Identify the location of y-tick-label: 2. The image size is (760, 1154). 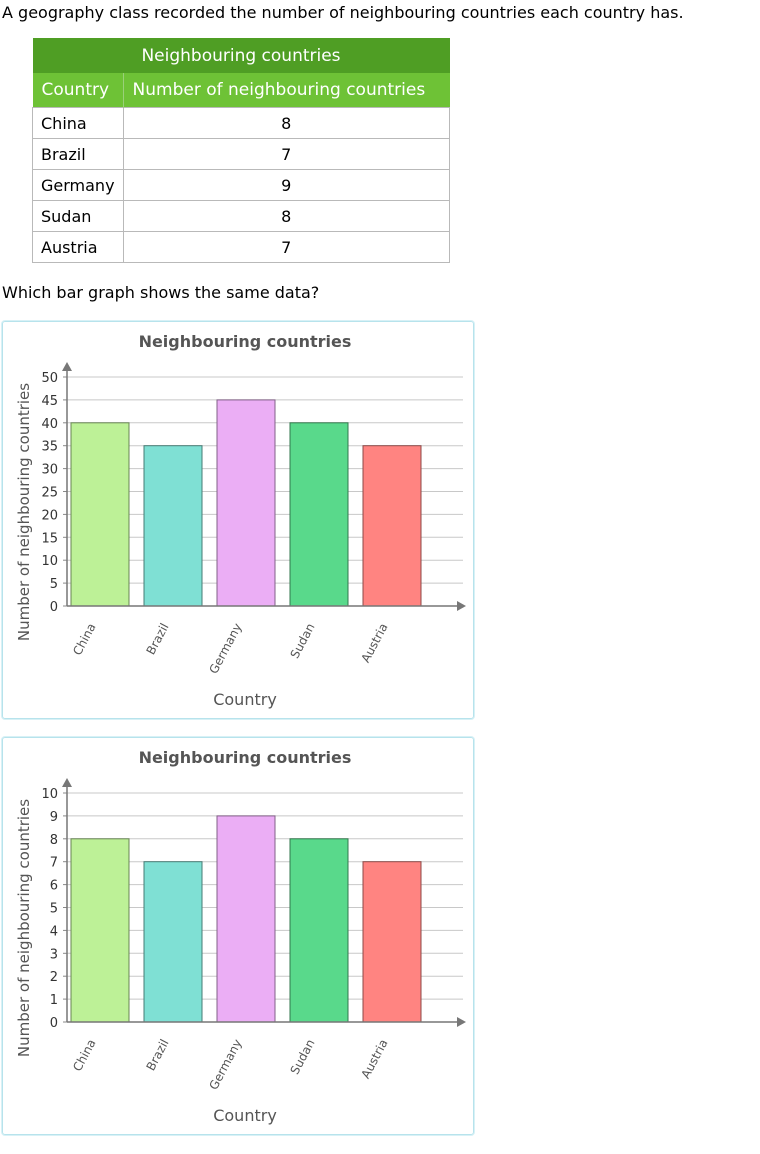
(54, 977).